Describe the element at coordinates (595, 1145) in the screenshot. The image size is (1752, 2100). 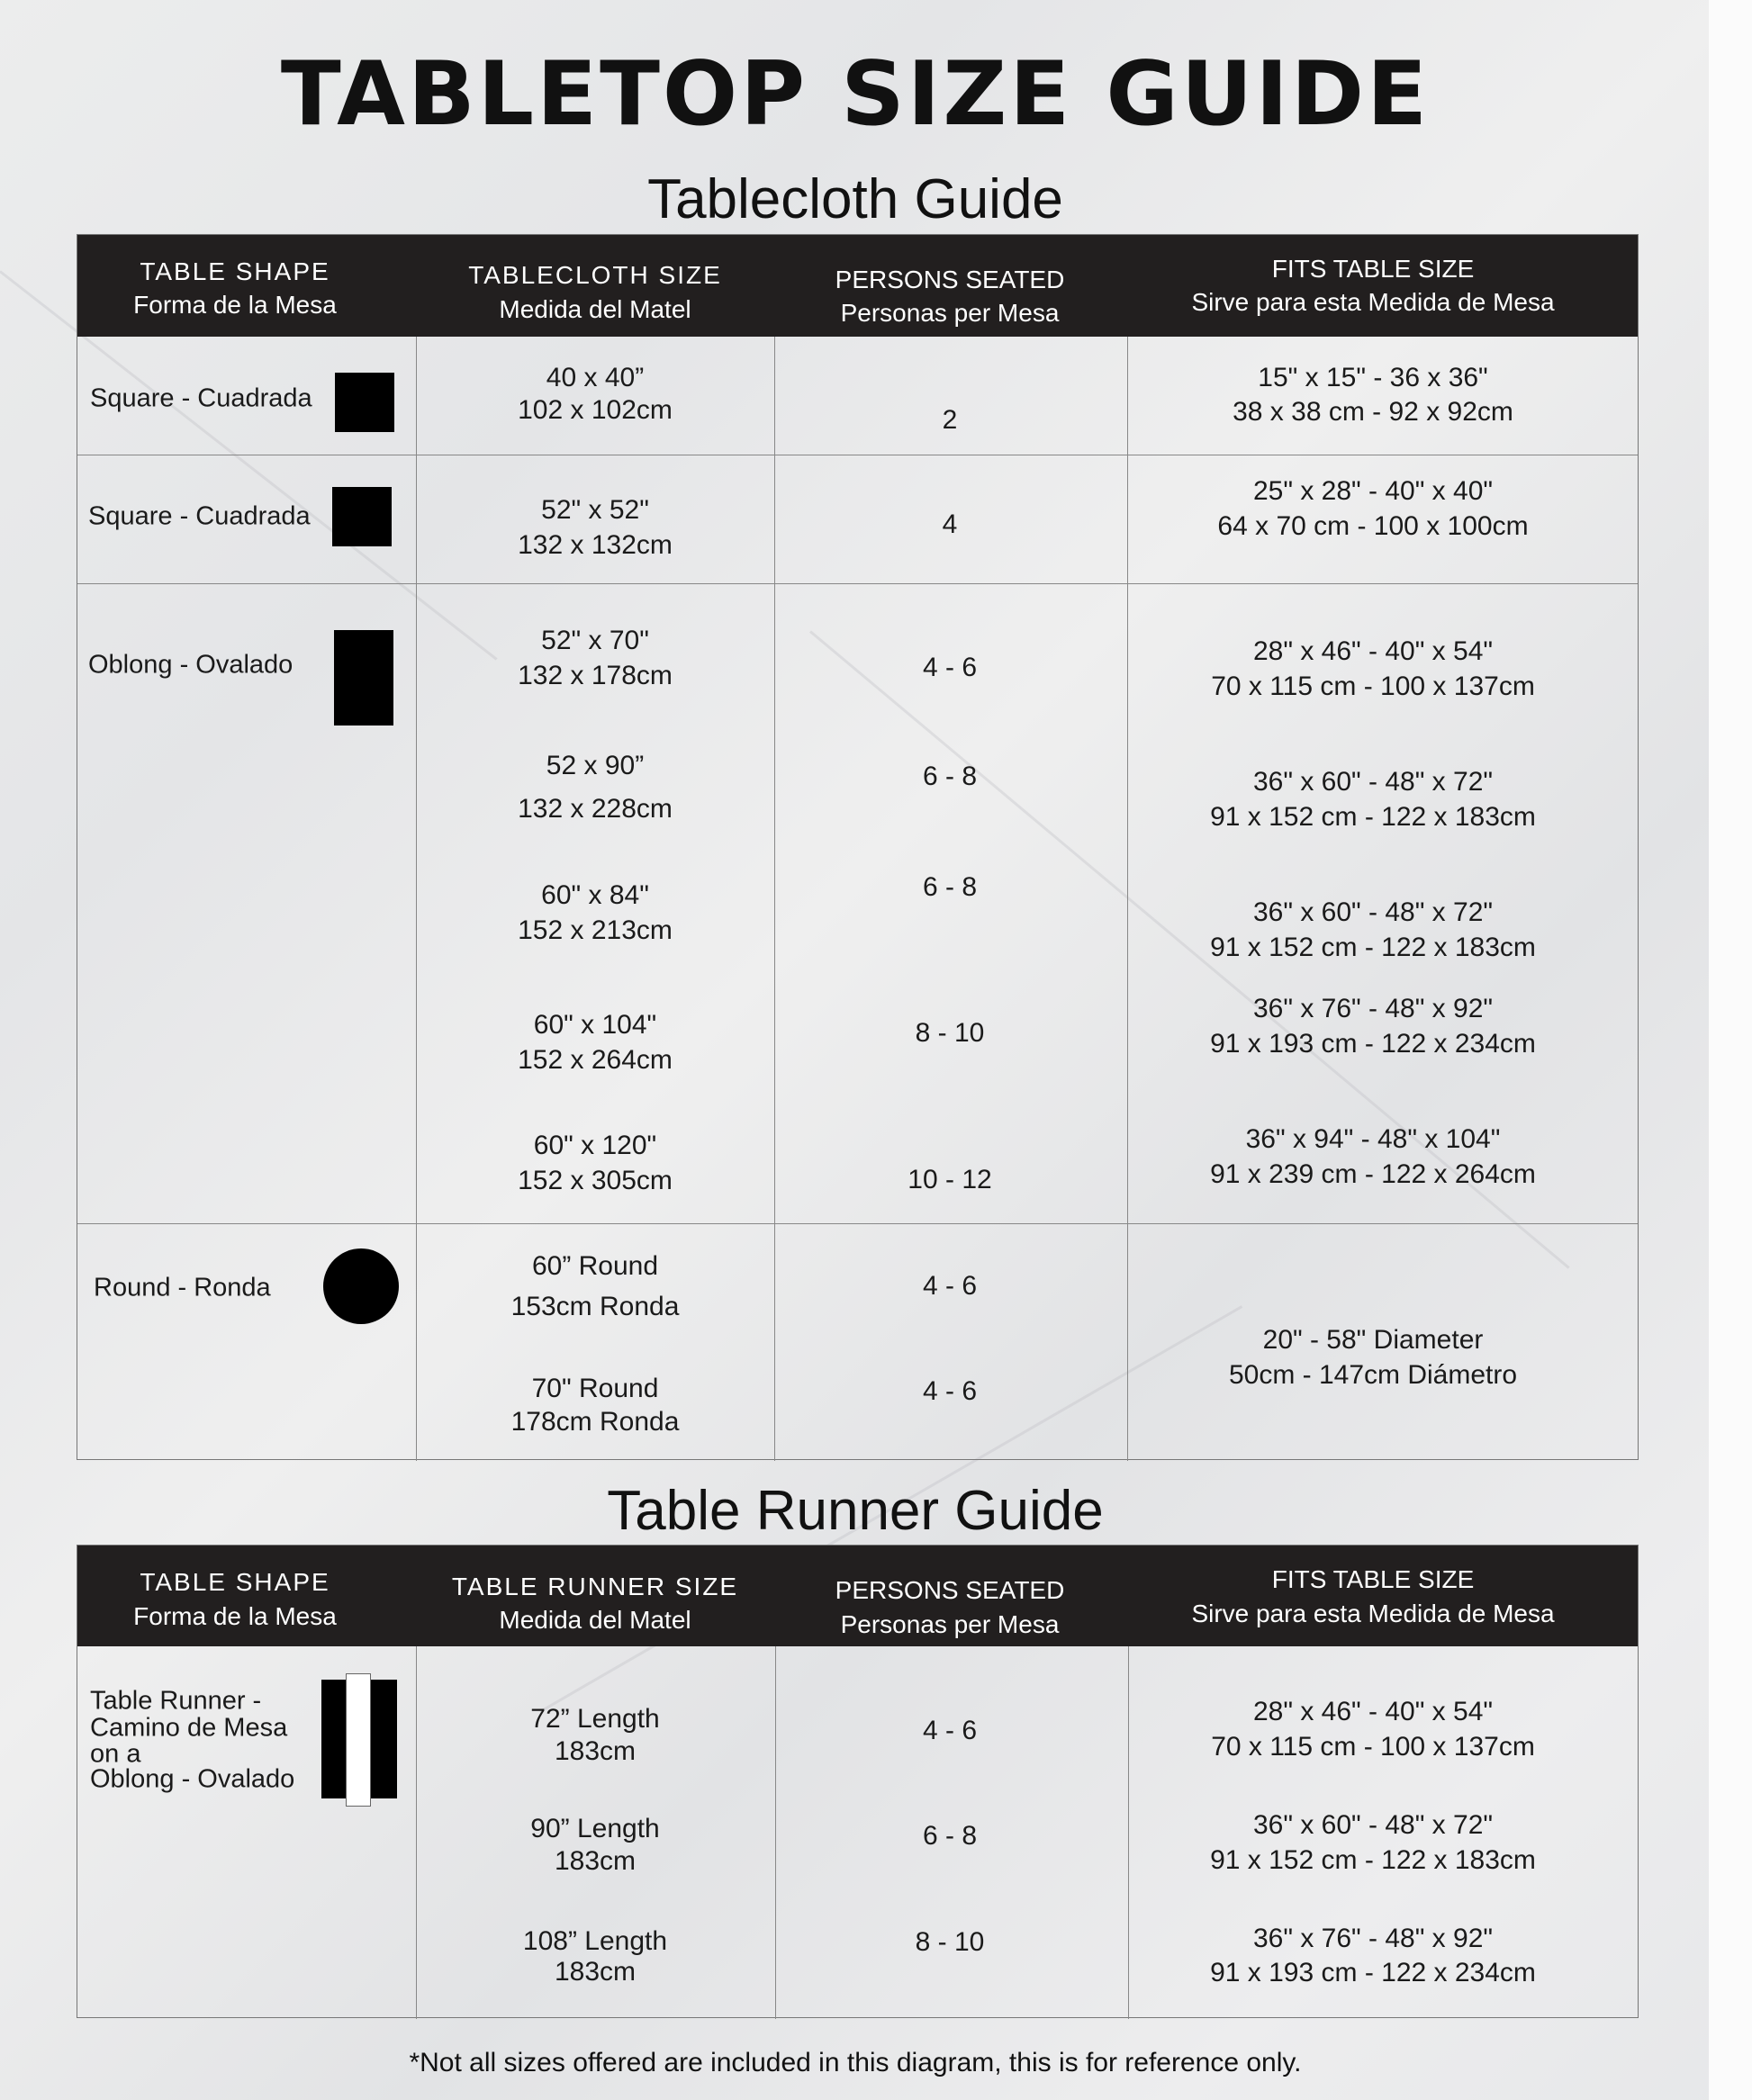
I see `size-in: 60" x 120"` at that location.